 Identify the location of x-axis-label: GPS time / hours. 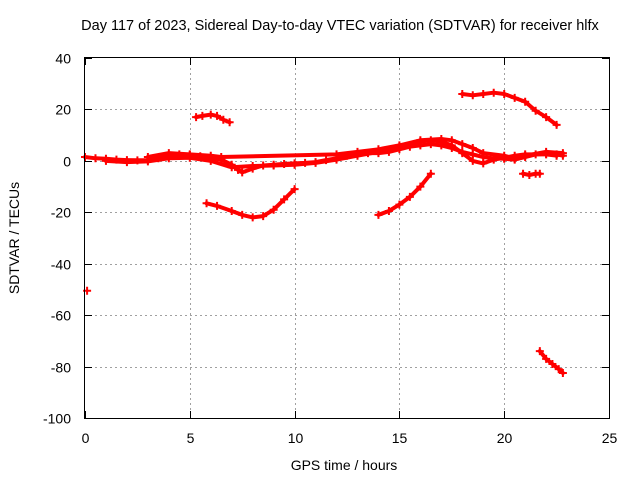
(344, 465).